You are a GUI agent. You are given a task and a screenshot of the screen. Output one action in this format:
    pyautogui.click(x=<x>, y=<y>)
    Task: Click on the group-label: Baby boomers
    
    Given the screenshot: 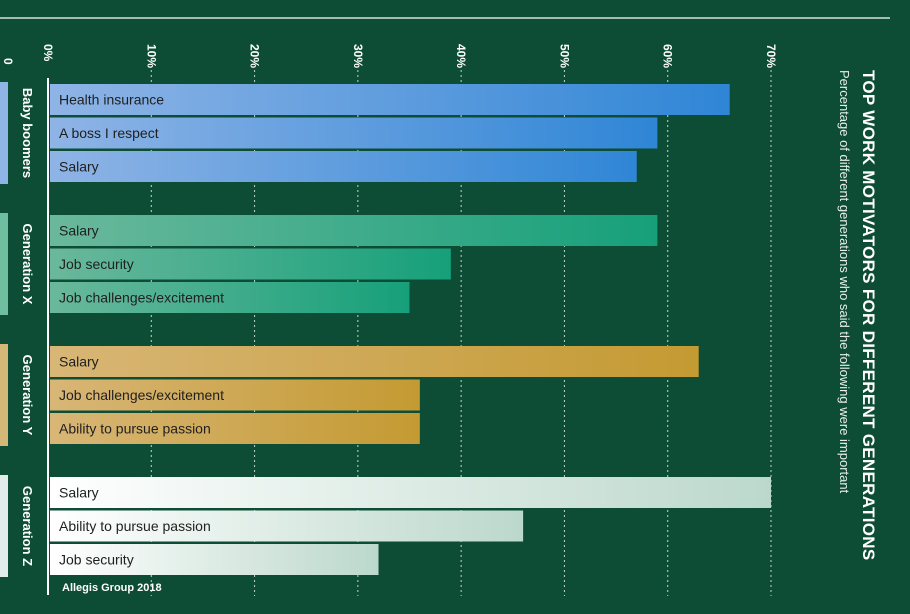 What is the action you would take?
    pyautogui.click(x=27, y=133)
    